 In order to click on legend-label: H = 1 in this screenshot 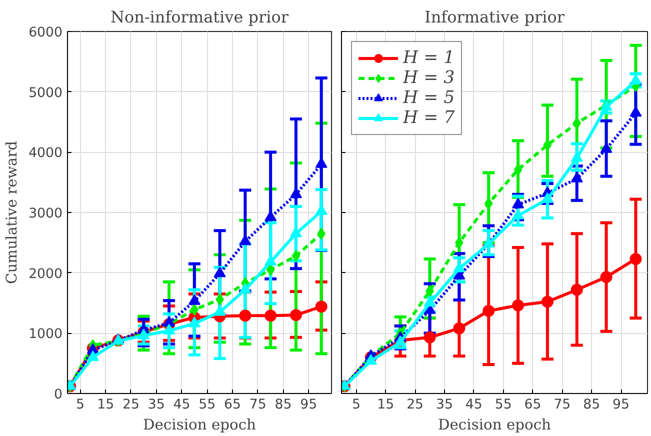, I will do `click(429, 58)`.